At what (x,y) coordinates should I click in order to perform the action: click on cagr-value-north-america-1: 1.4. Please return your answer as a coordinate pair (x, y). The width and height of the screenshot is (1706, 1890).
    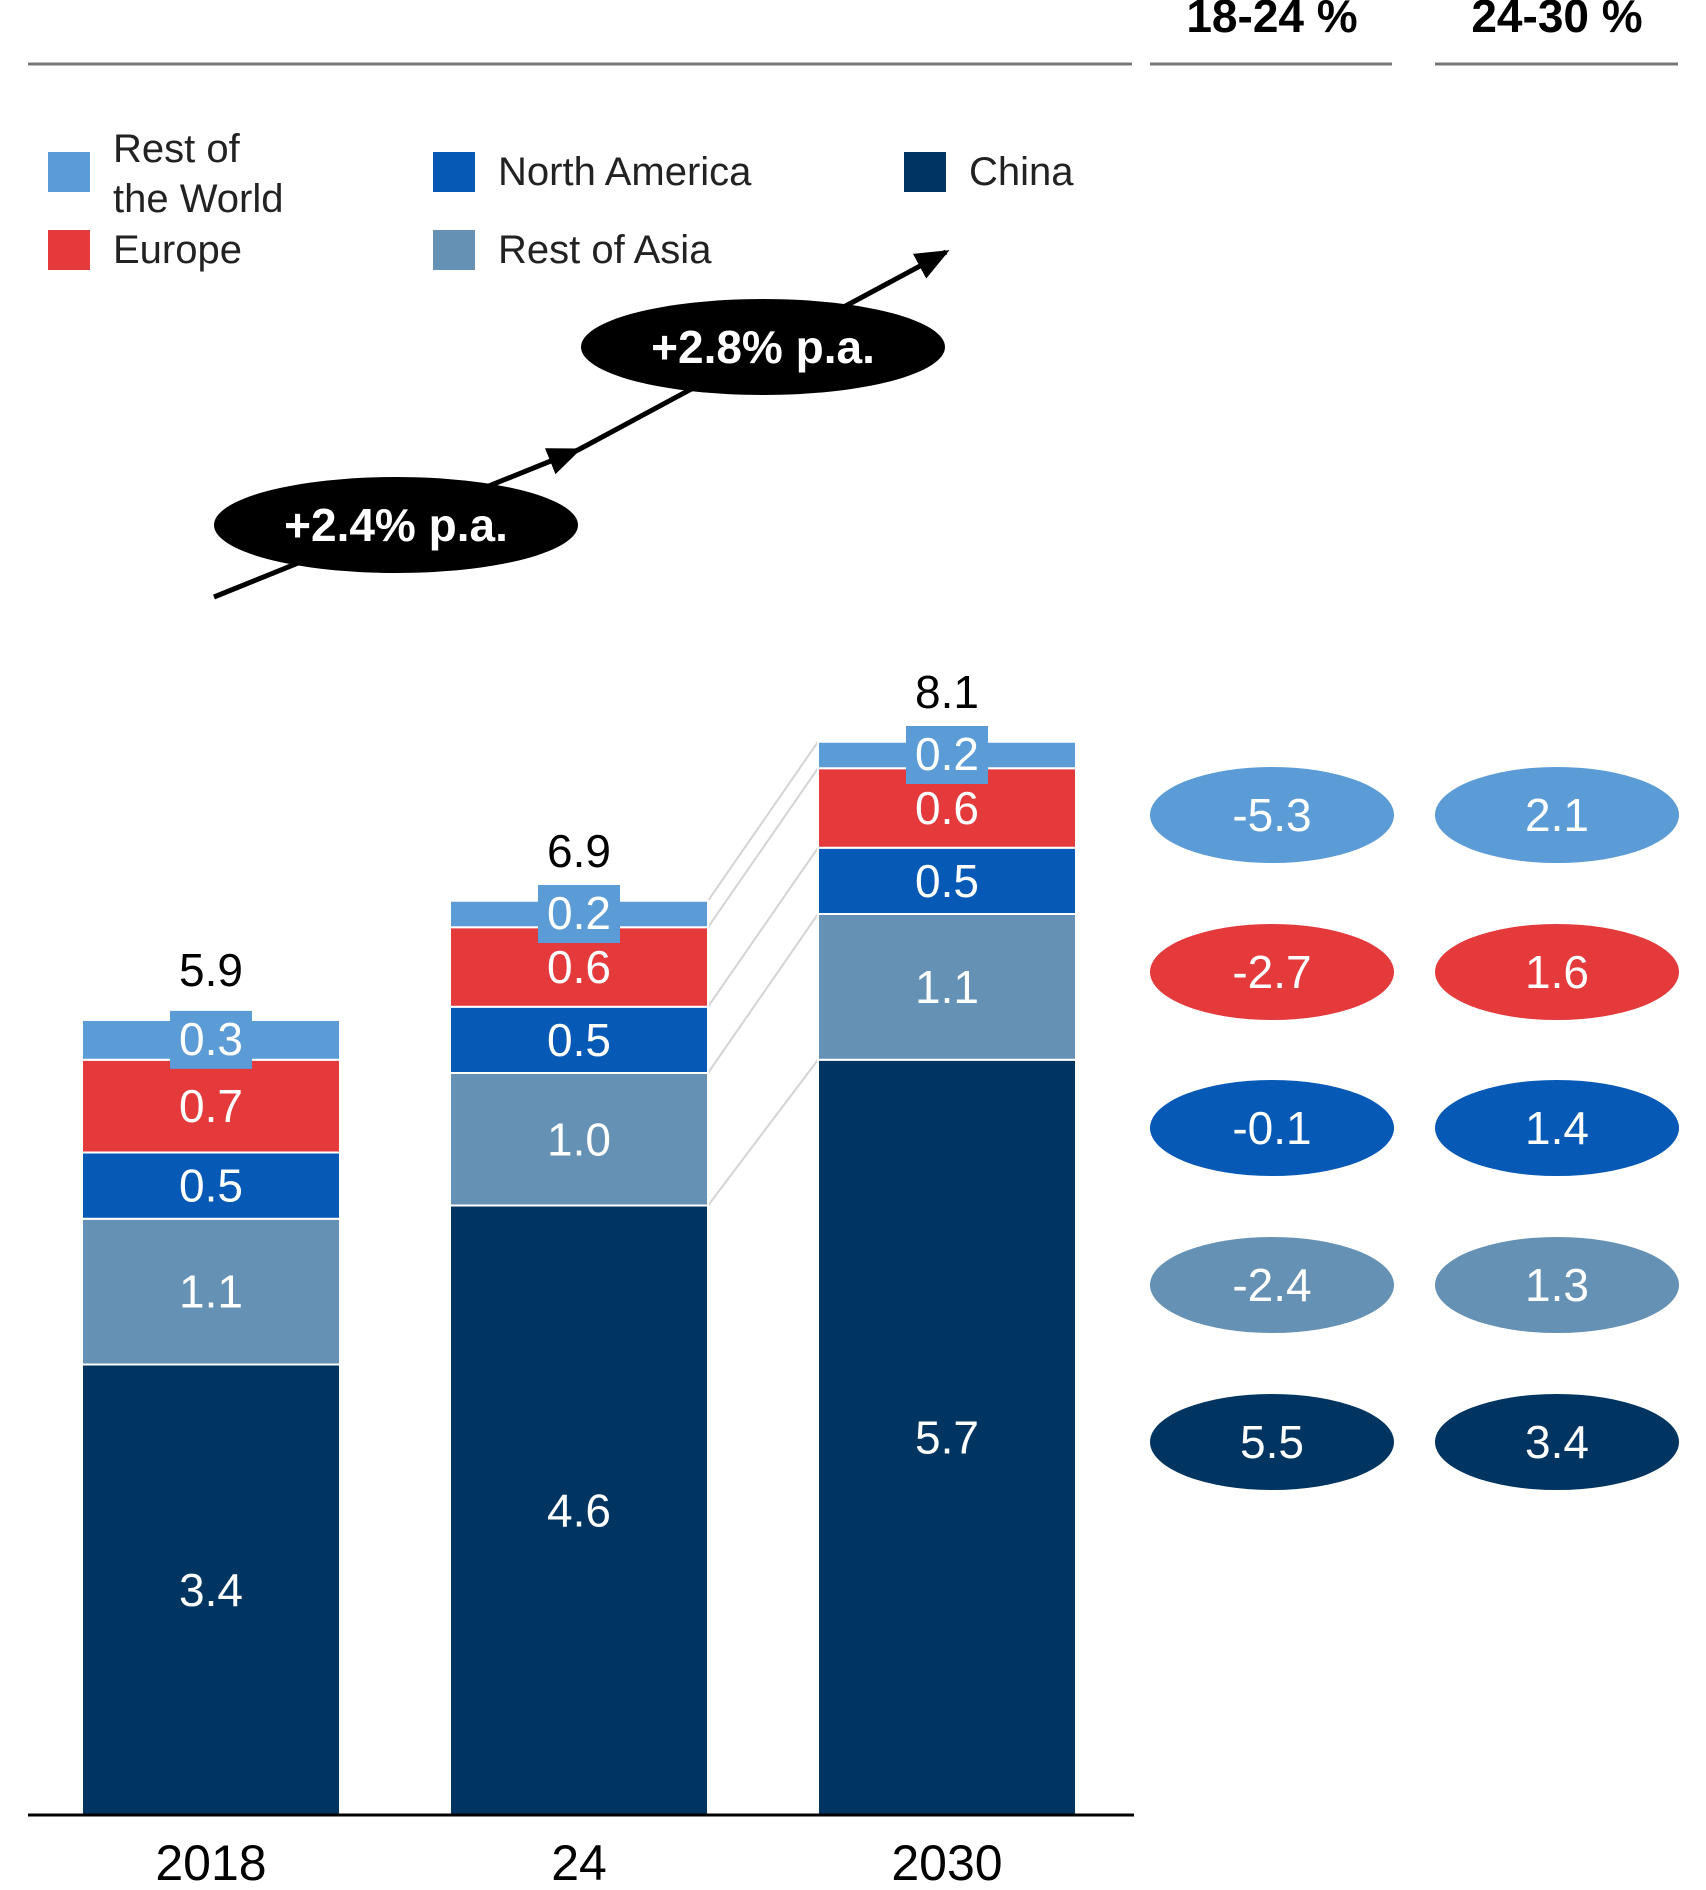
    Looking at the image, I should click on (1557, 1128).